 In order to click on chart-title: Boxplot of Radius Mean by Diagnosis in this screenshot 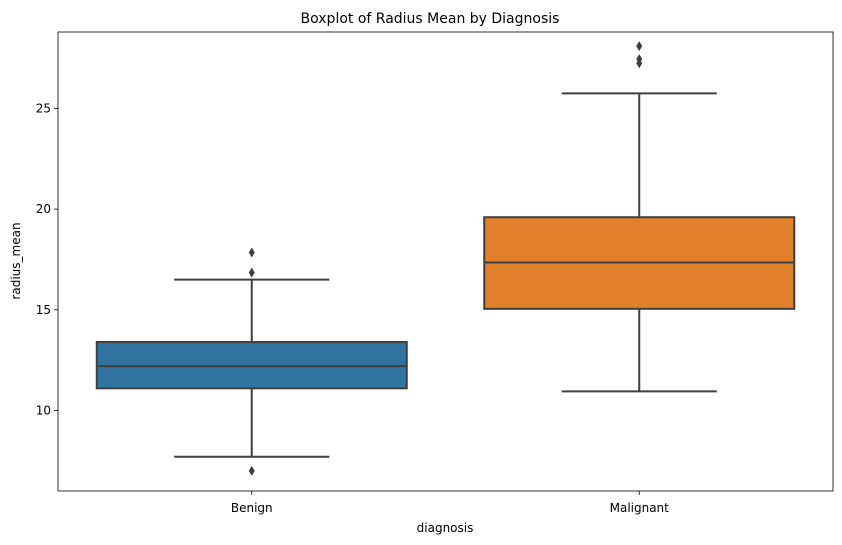, I will do `click(430, 19)`.